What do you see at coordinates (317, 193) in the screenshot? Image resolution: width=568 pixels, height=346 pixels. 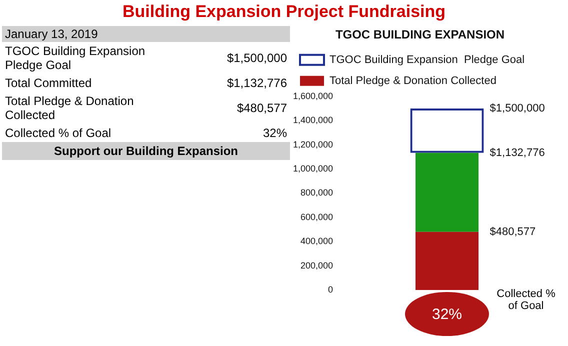 I see `y-tick-label: 800,000` at bounding box center [317, 193].